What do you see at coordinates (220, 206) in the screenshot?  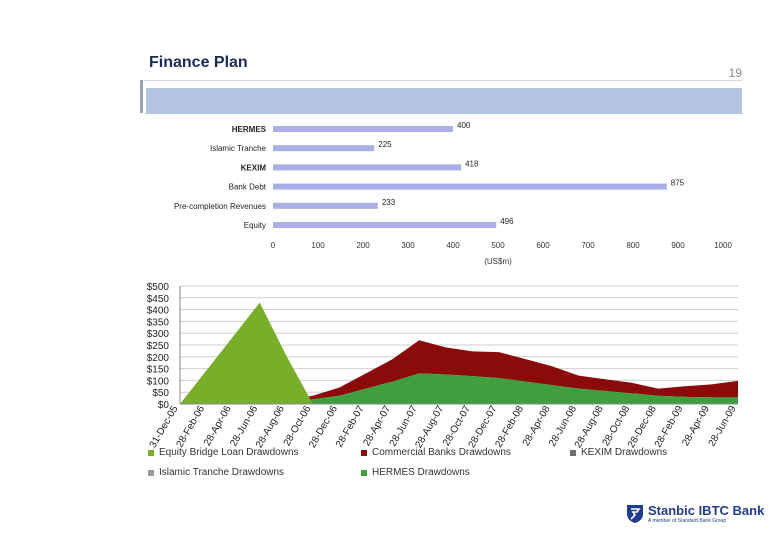 I see `bar-label-pre-completion-revenues: Pre-completion Revenues` at bounding box center [220, 206].